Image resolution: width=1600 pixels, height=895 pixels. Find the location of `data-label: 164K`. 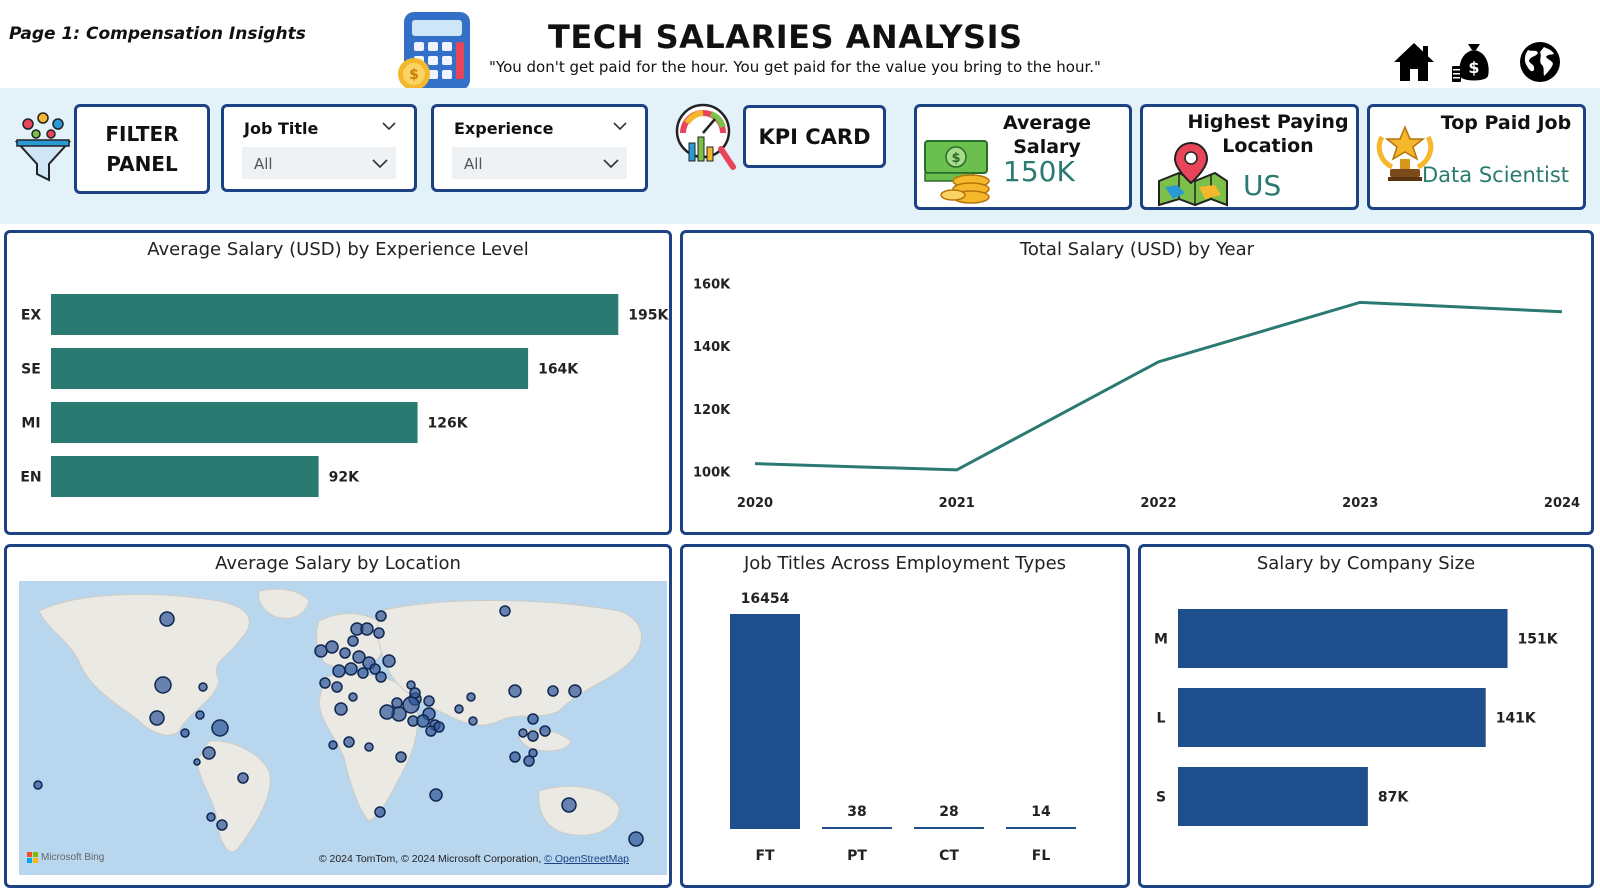

data-label: 164K is located at coordinates (558, 370).